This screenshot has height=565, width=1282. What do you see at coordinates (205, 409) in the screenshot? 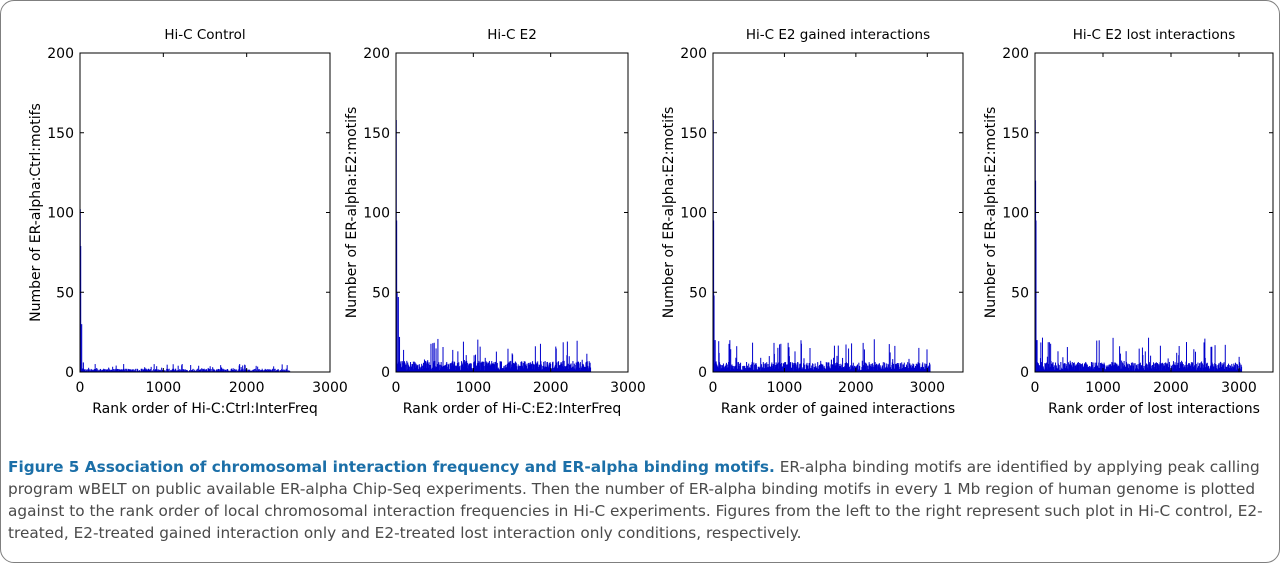
I see `x-axis-label: Rank order of Hi-C:Ctrl:InterFreq` at bounding box center [205, 409].